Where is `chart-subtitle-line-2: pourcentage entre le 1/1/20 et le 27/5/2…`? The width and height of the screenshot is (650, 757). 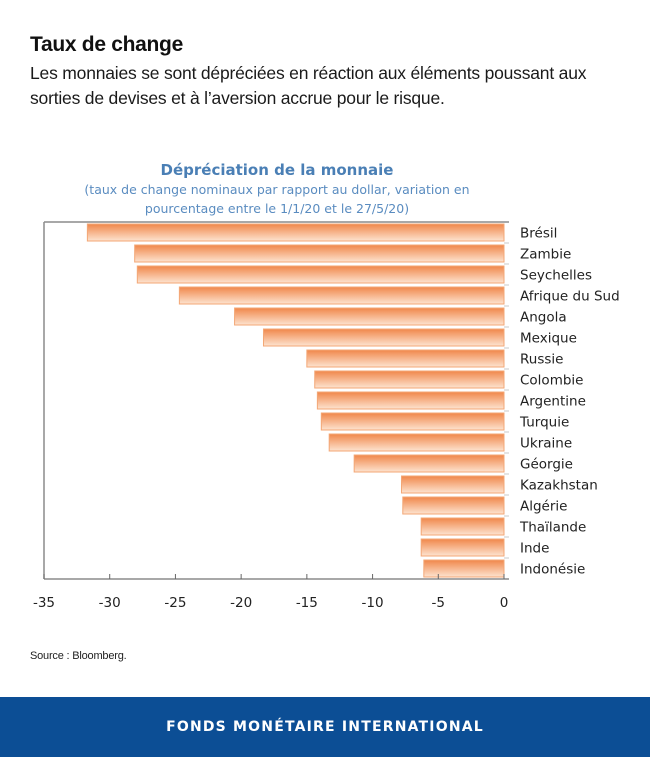
chart-subtitle-line-2: pourcentage entre le 1/1/20 et le 27/5/2… is located at coordinates (277, 208).